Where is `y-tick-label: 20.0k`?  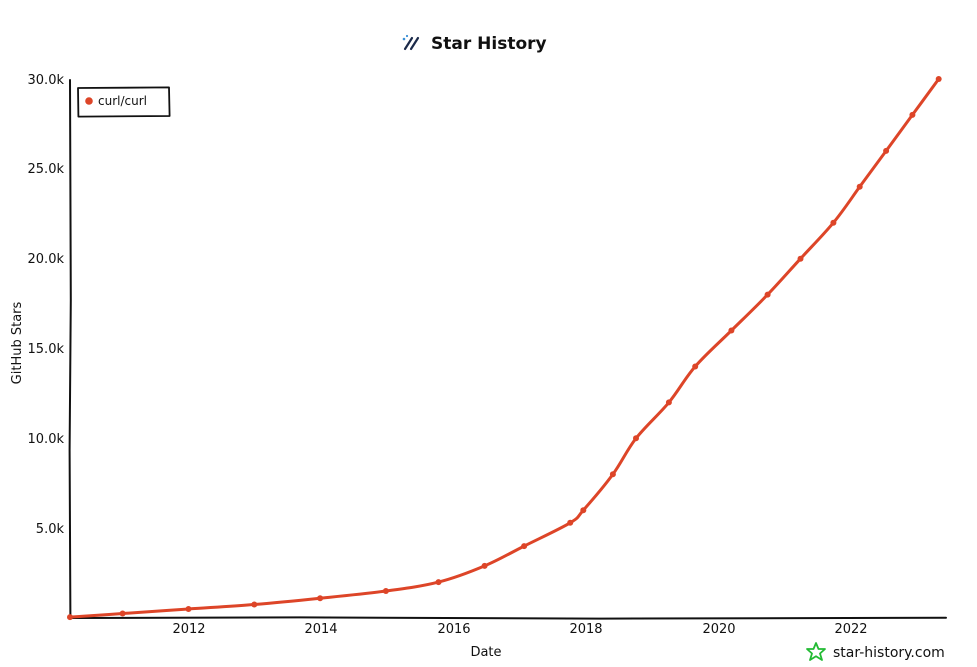 y-tick-label: 20.0k is located at coordinates (46, 259).